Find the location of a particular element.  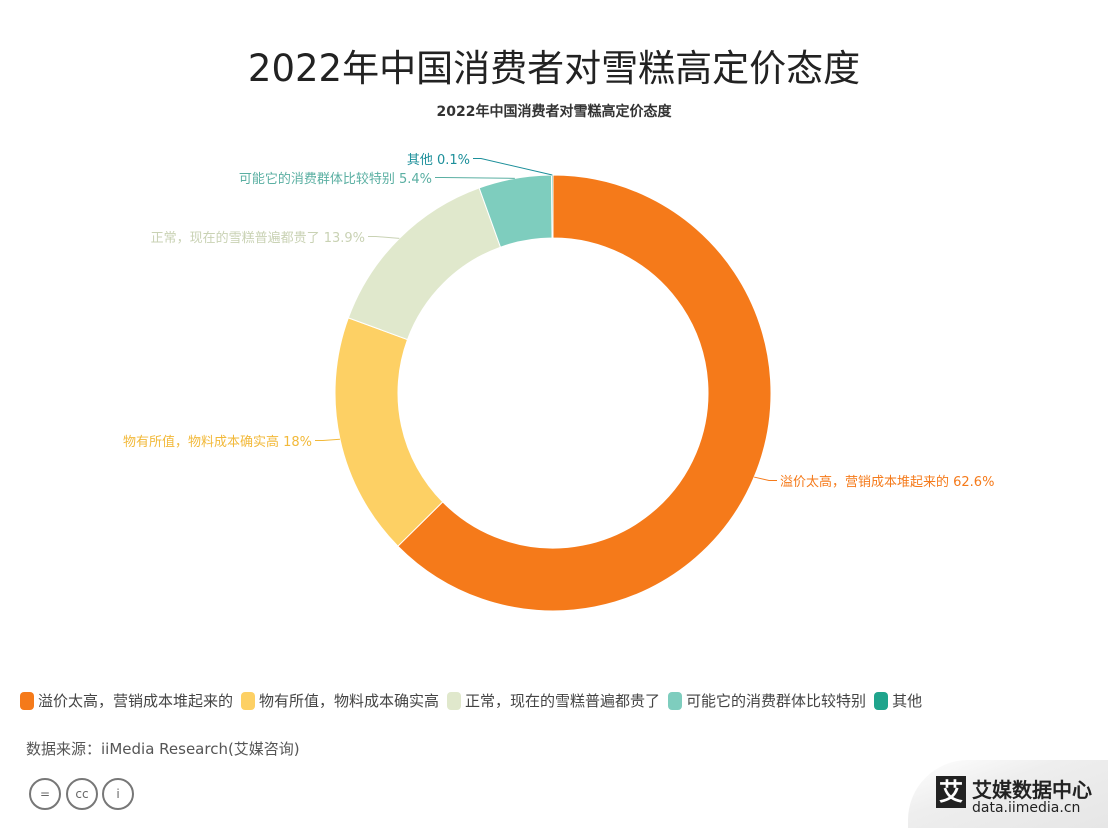

cc-license-icon: cc is located at coordinates (82, 794).